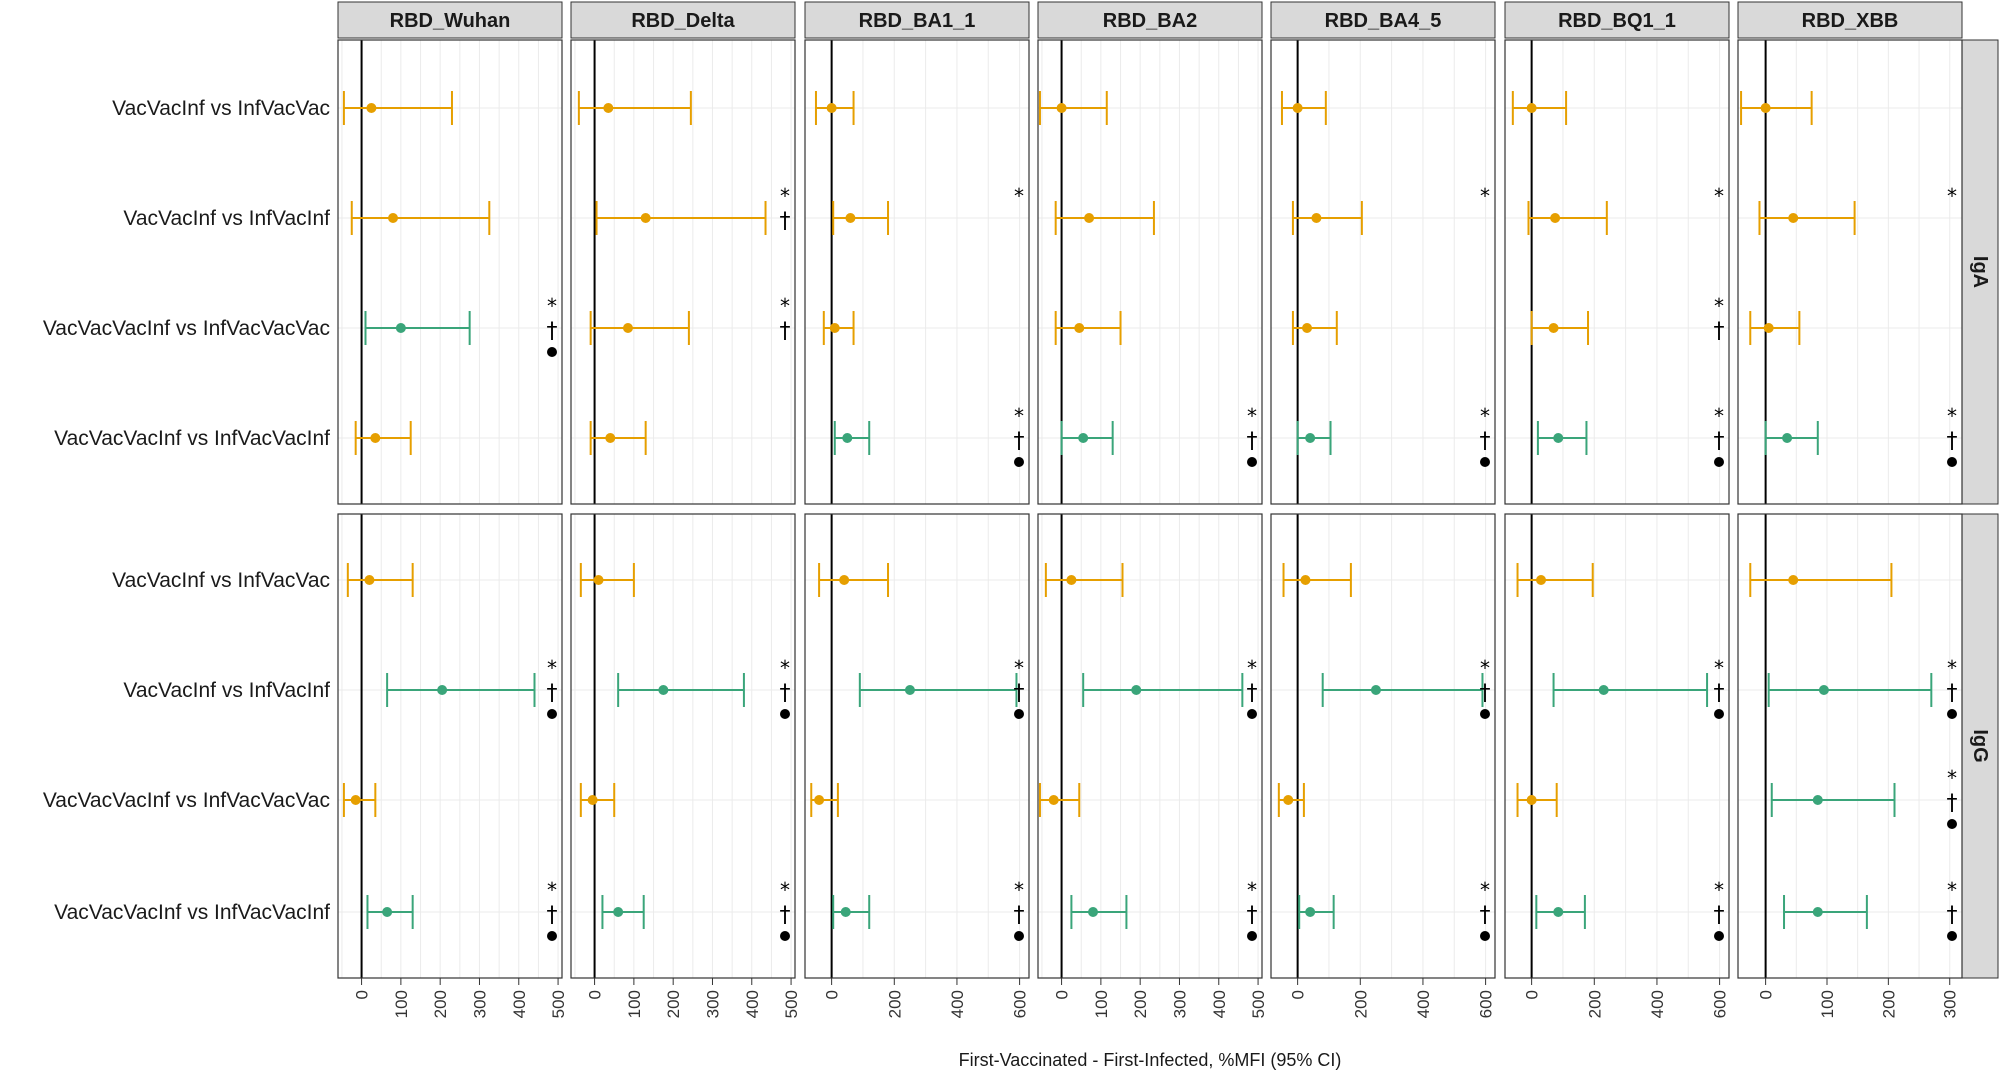 This screenshot has height=1073, width=2000. Describe the element at coordinates (1383, 21) in the screenshot. I see `column-strip-label: RBD_BA4_5` at that location.